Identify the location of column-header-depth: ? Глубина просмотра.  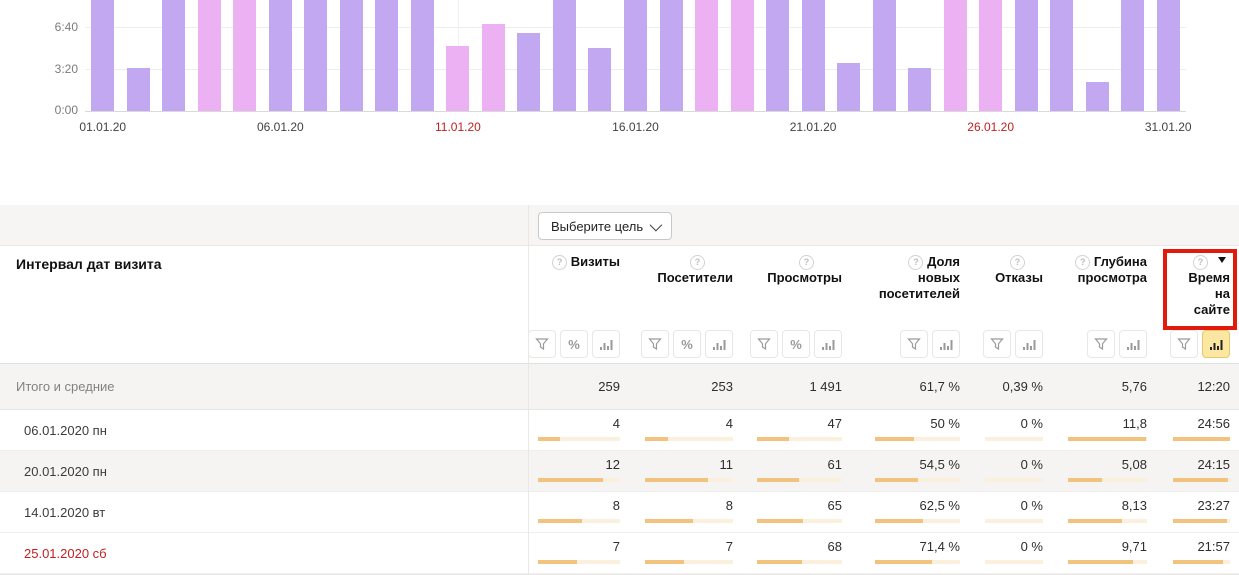
(1082, 270).